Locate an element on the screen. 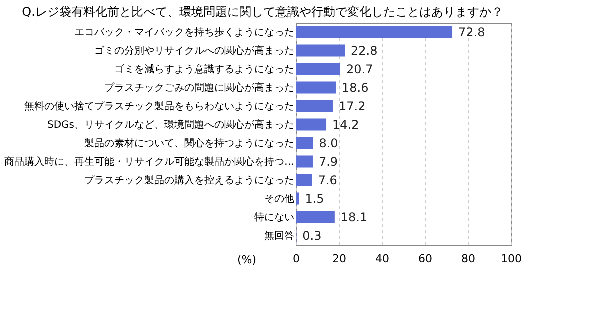 The width and height of the screenshot is (600, 312). y-tick-label: プラスチックごみの問題に関心が高まった is located at coordinates (199, 88).